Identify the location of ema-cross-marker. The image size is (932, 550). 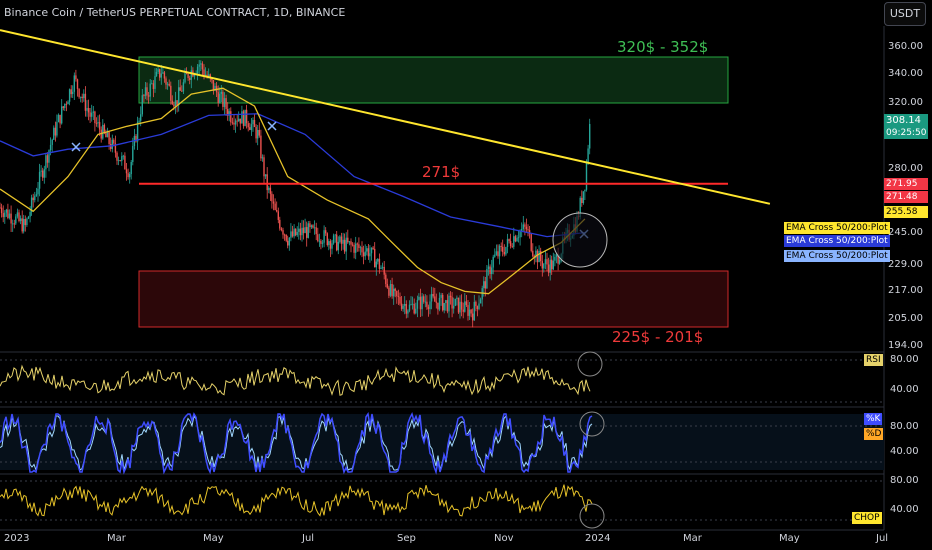
(76, 147).